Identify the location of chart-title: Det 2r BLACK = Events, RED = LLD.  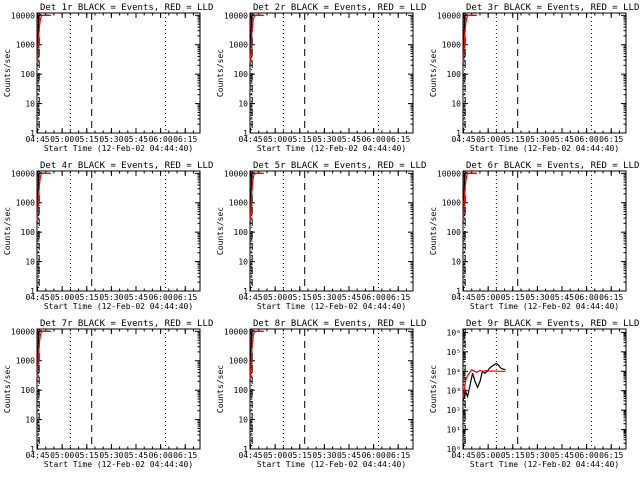
(339, 8).